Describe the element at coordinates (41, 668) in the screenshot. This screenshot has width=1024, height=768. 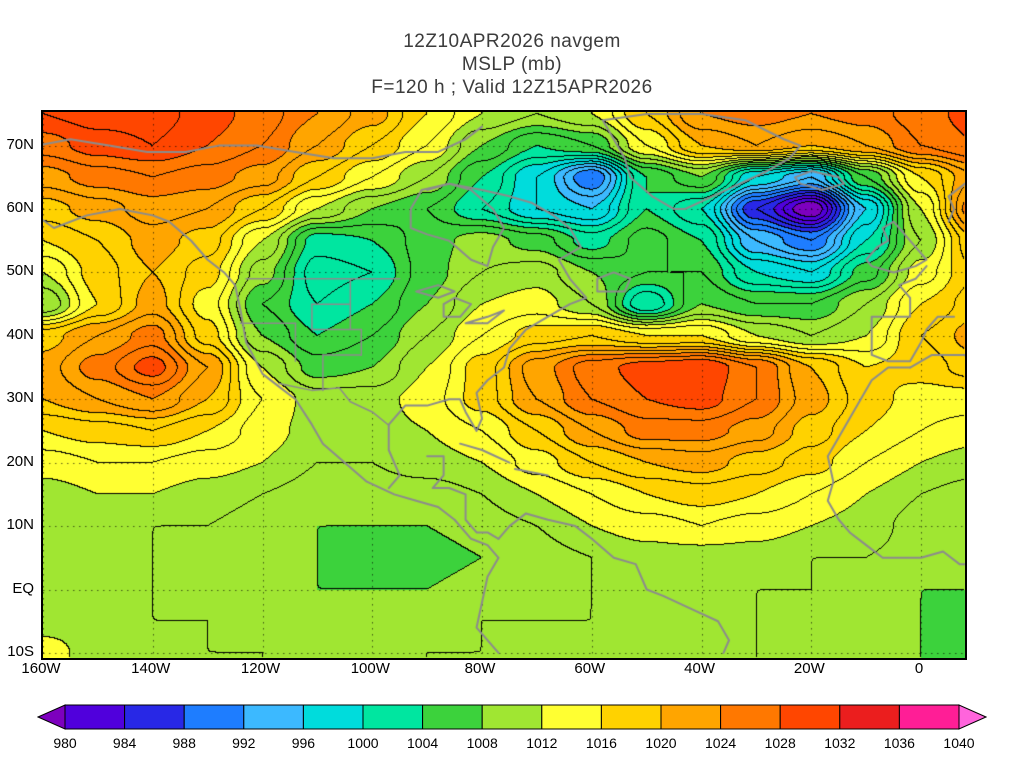
I see `x-tick-label: 160W` at that location.